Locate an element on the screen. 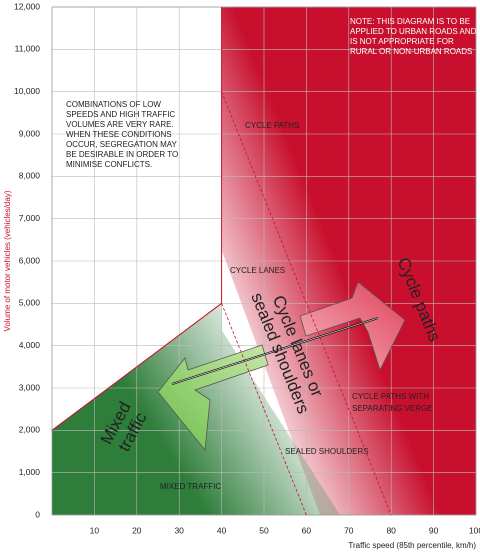 The height and width of the screenshot is (552, 480). note-line: COMBINATIONS OF LOW is located at coordinates (113, 104).